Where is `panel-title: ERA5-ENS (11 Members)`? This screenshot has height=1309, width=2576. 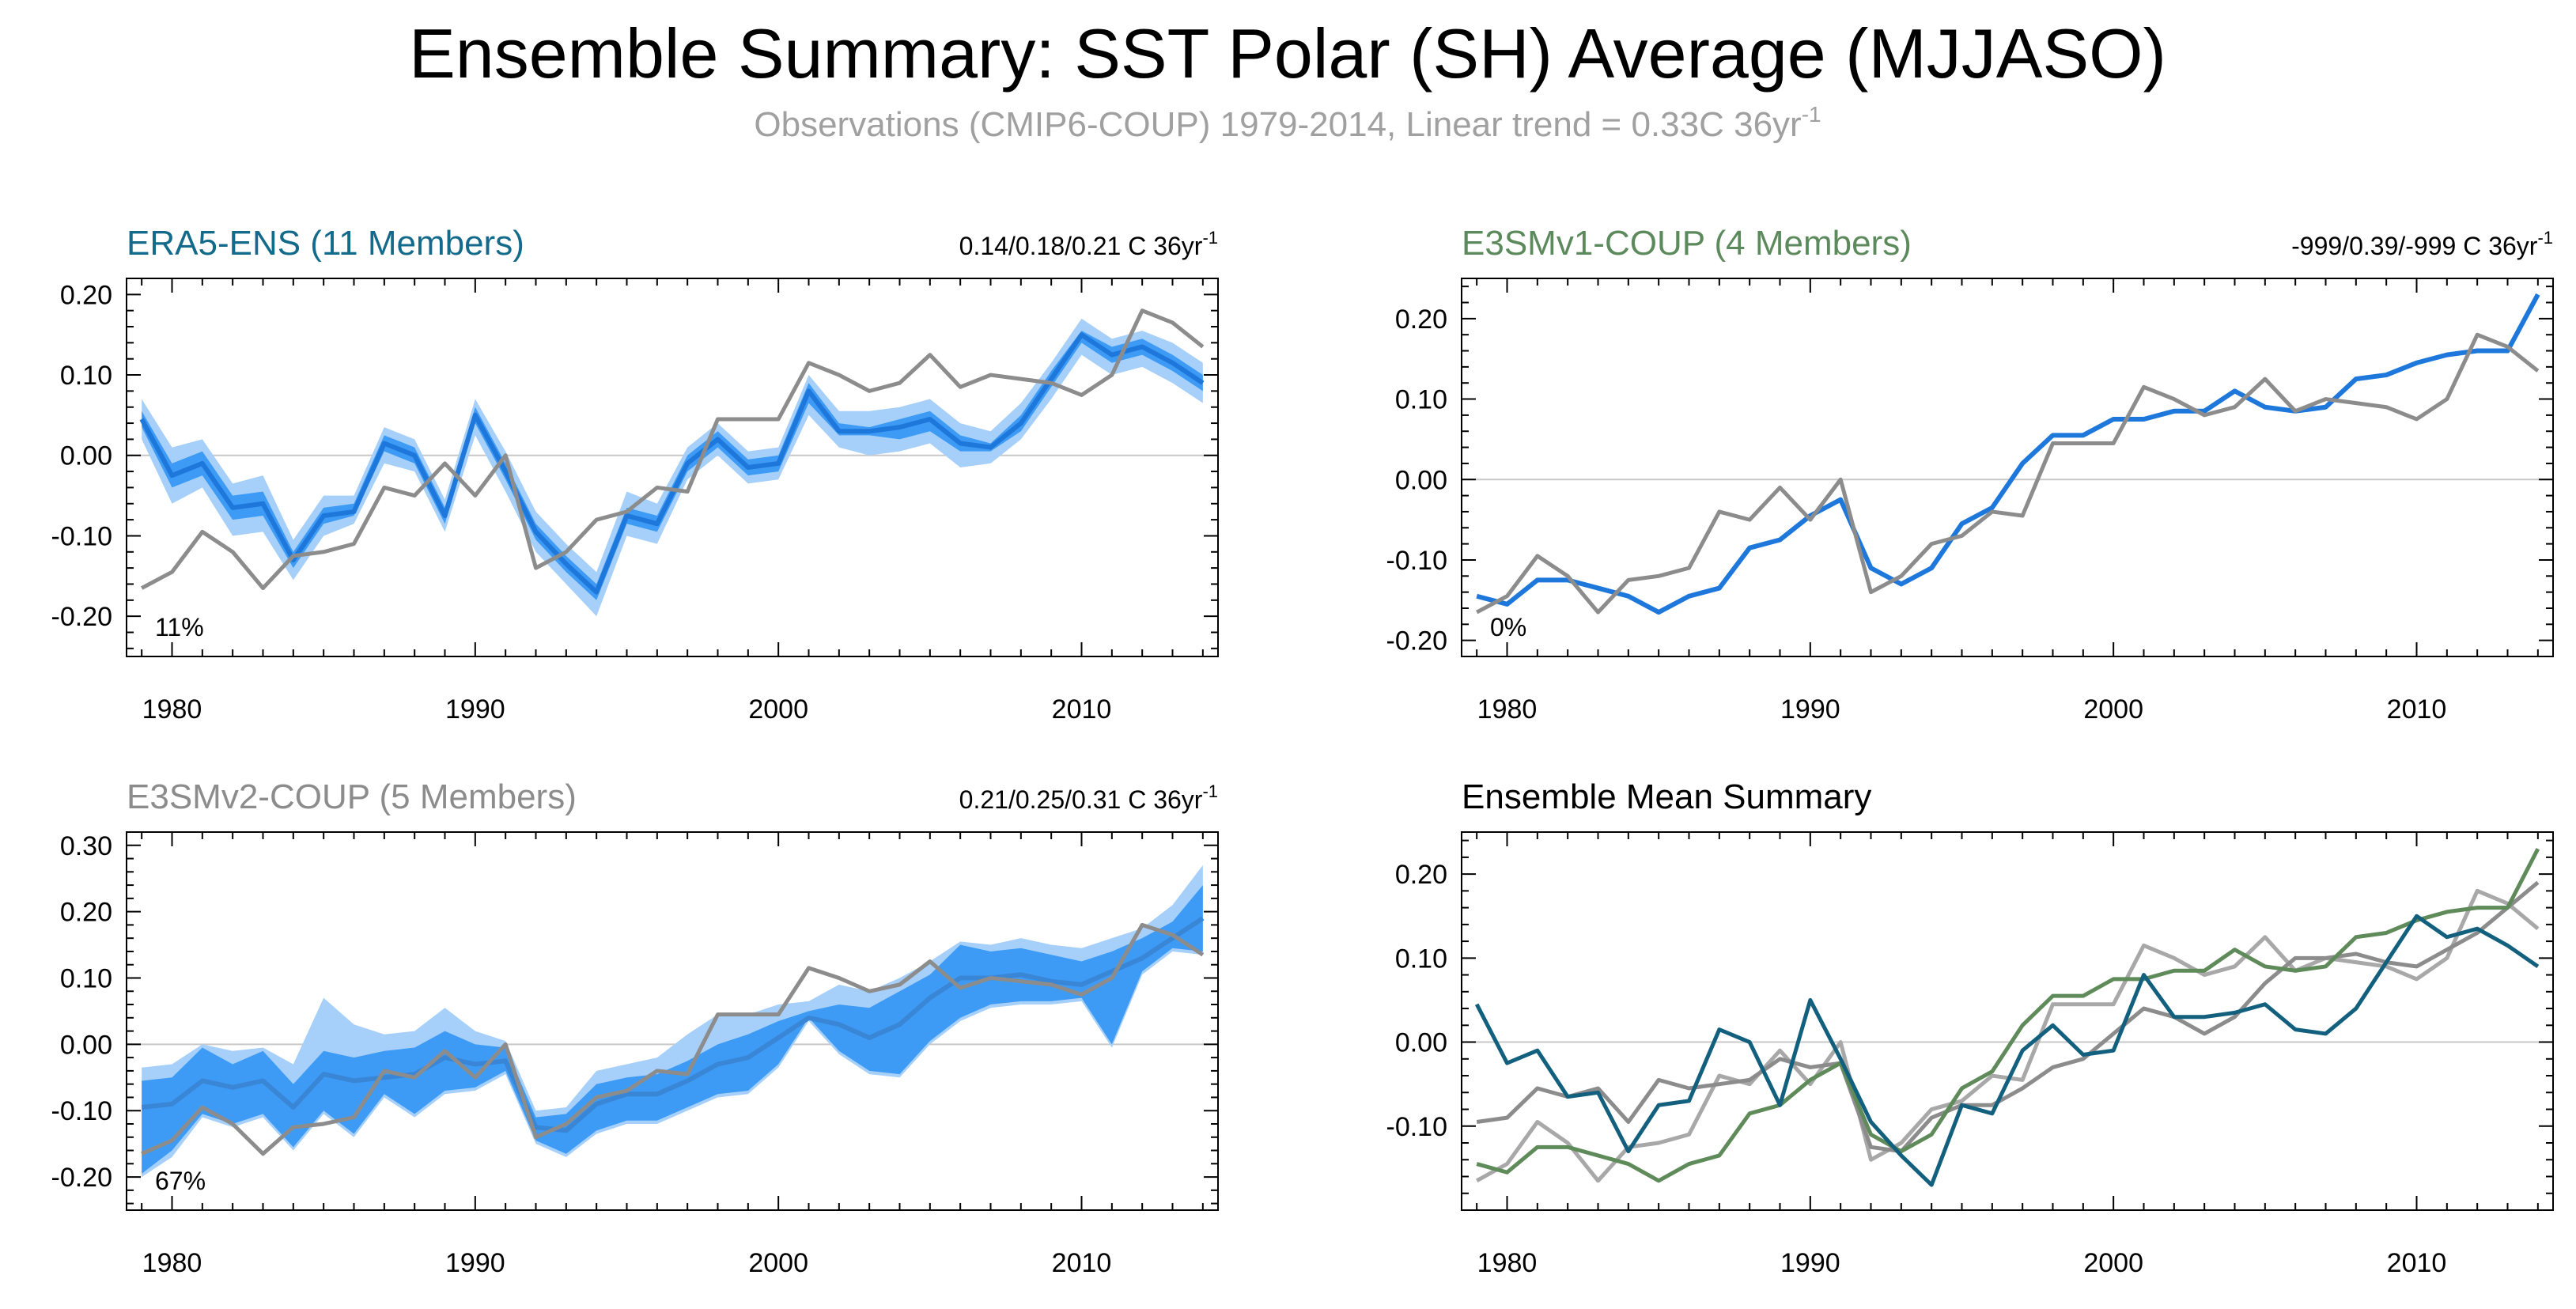
panel-title: ERA5-ENS (11 Members) is located at coordinates (326, 243).